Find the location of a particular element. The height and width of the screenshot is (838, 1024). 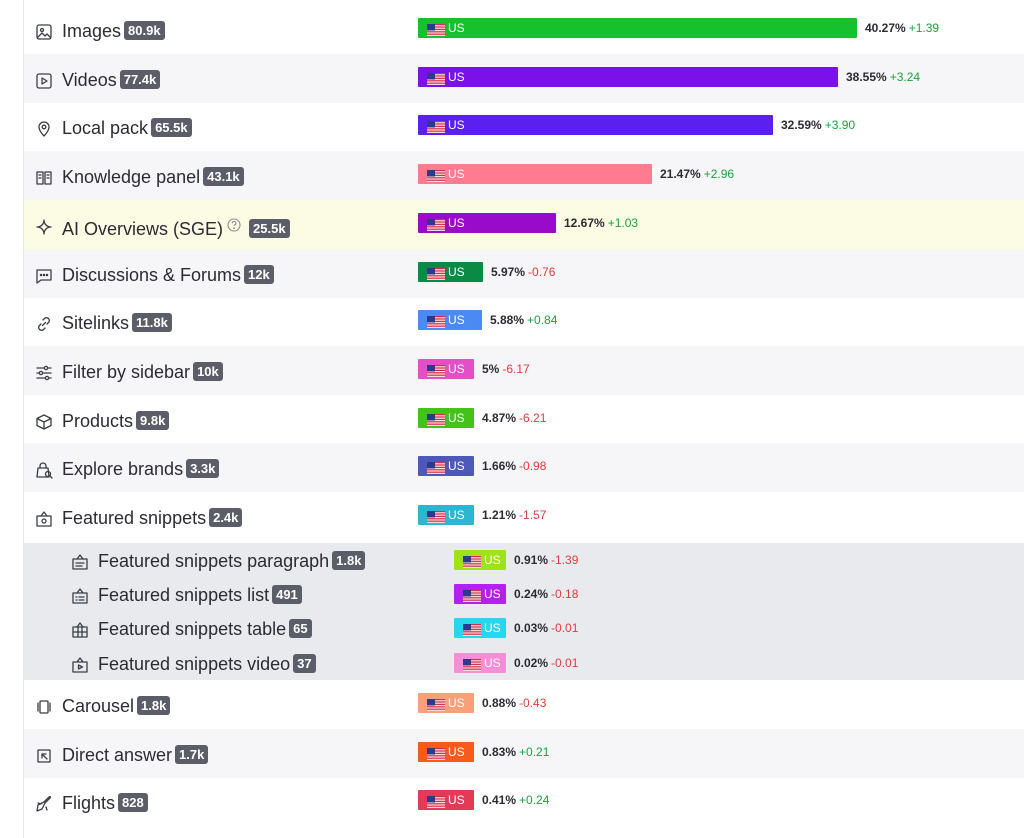

count-badge: 3.3k is located at coordinates (203, 468).